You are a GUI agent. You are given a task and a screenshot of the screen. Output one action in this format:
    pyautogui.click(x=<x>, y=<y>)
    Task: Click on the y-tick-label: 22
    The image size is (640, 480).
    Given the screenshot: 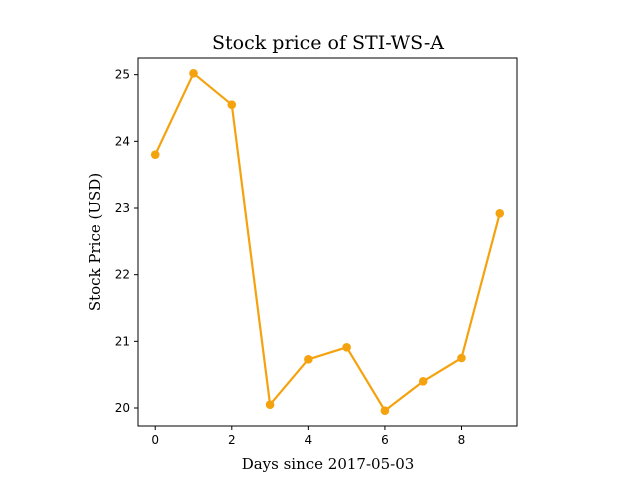 What is the action you would take?
    pyautogui.click(x=122, y=275)
    